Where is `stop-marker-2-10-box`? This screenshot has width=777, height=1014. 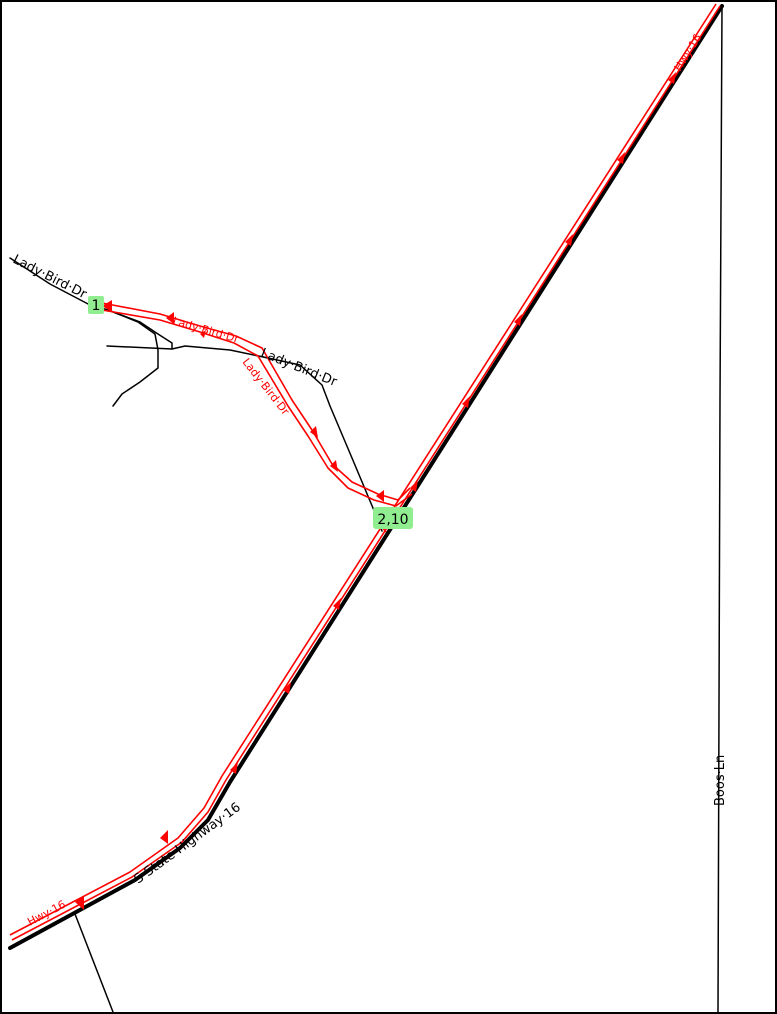
stop-marker-2-10-box is located at coordinates (393, 518).